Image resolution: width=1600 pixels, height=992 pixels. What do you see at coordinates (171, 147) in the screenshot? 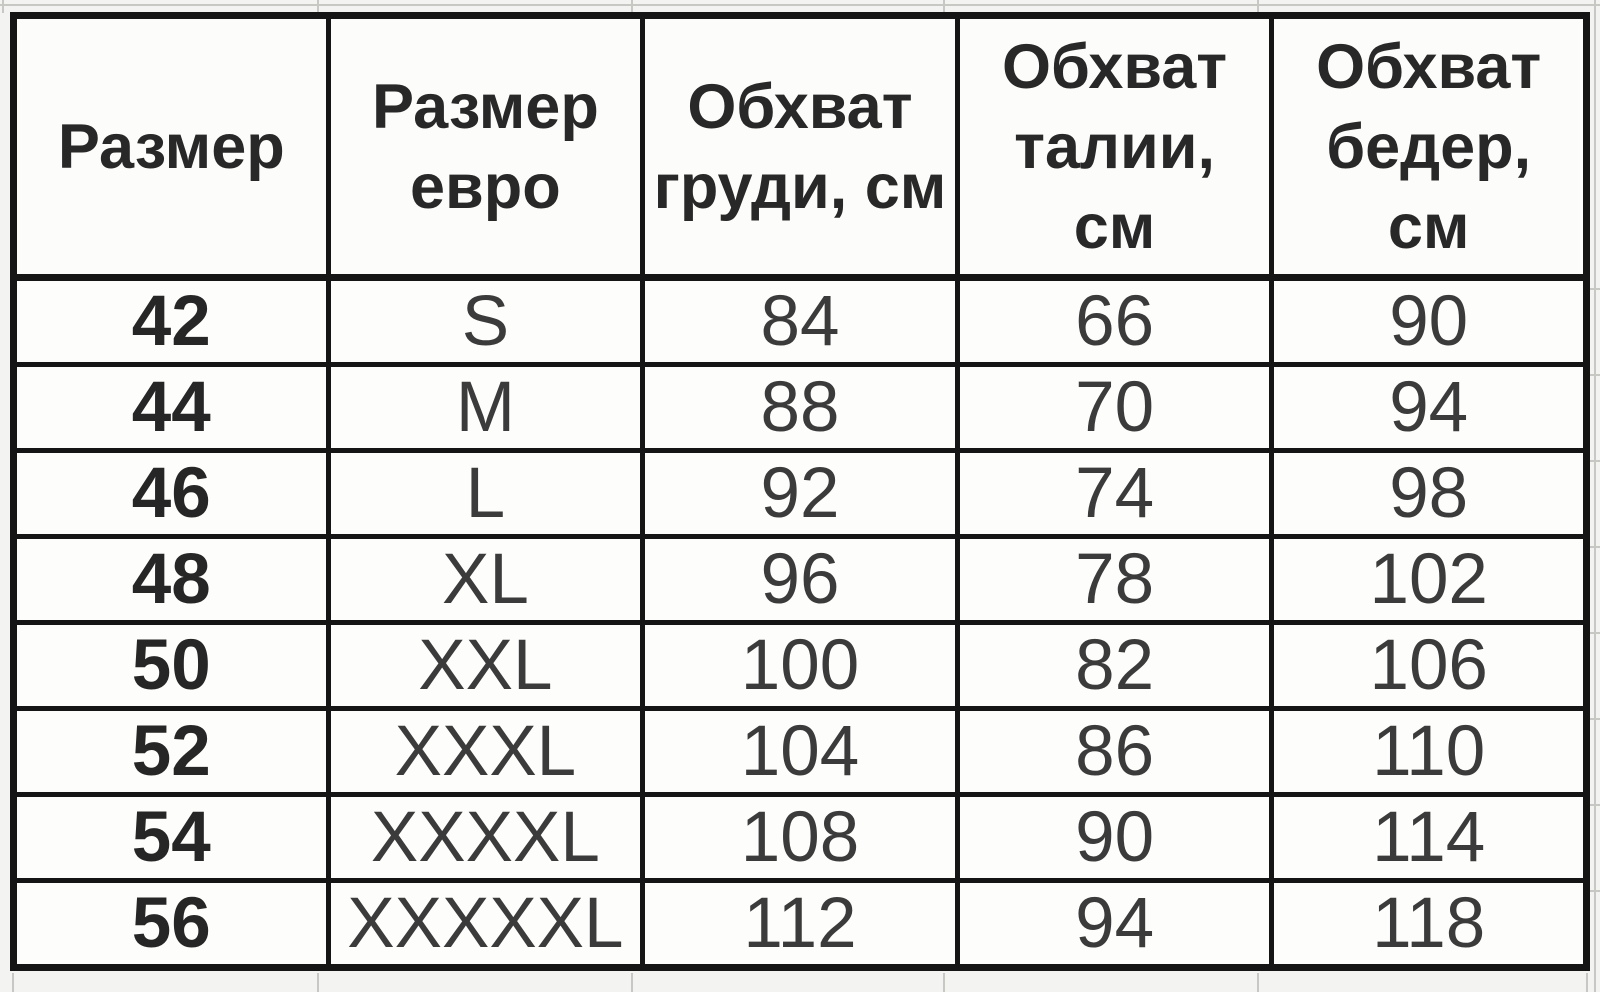
I see `col-header-size: Размер` at bounding box center [171, 147].